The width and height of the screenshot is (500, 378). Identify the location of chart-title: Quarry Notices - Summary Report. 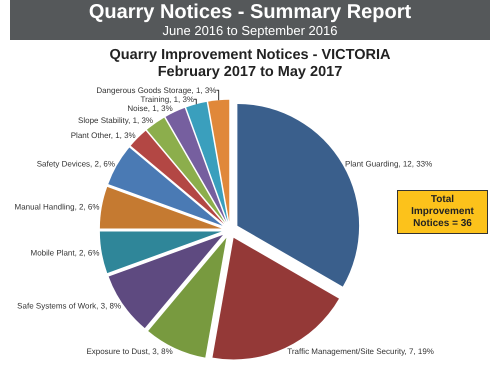
(250, 11).